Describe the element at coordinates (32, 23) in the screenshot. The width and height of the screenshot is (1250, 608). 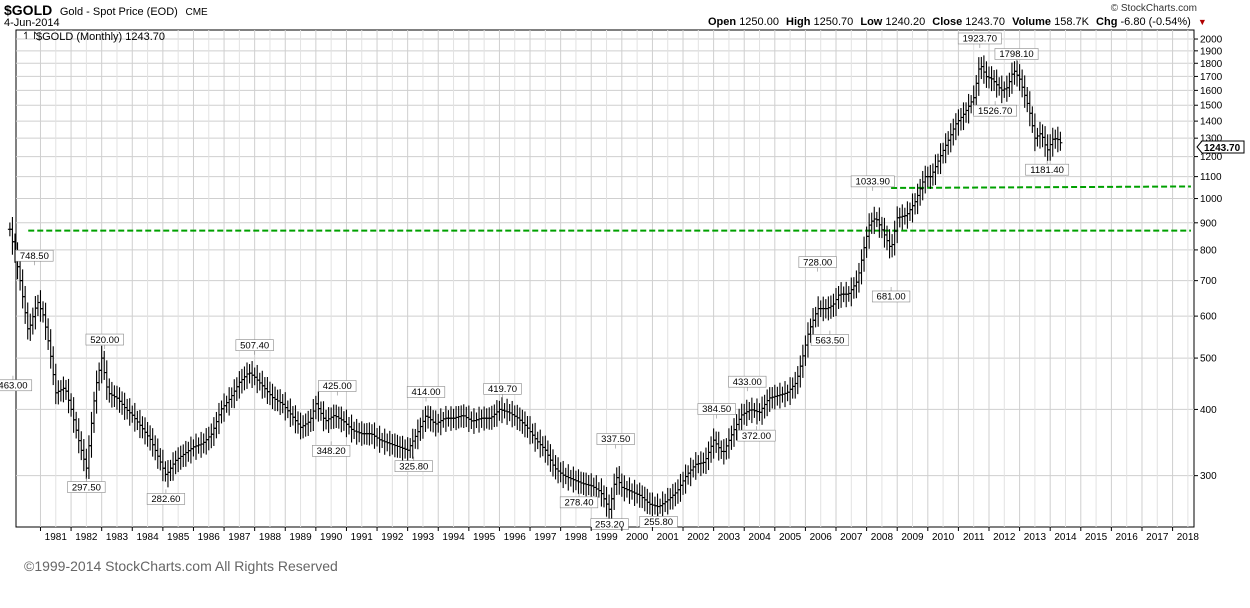
I see `chart-date: 4-Jun-2014` at that location.